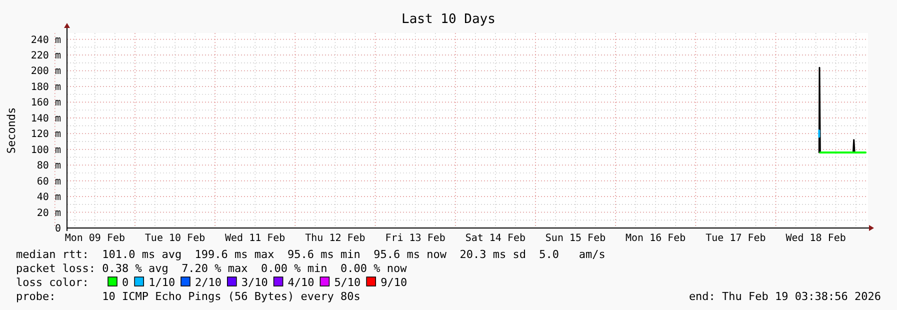 Image resolution: width=897 pixels, height=310 pixels. What do you see at coordinates (175, 238) in the screenshot?
I see `x-tick-label: Tue 10 Feb` at bounding box center [175, 238].